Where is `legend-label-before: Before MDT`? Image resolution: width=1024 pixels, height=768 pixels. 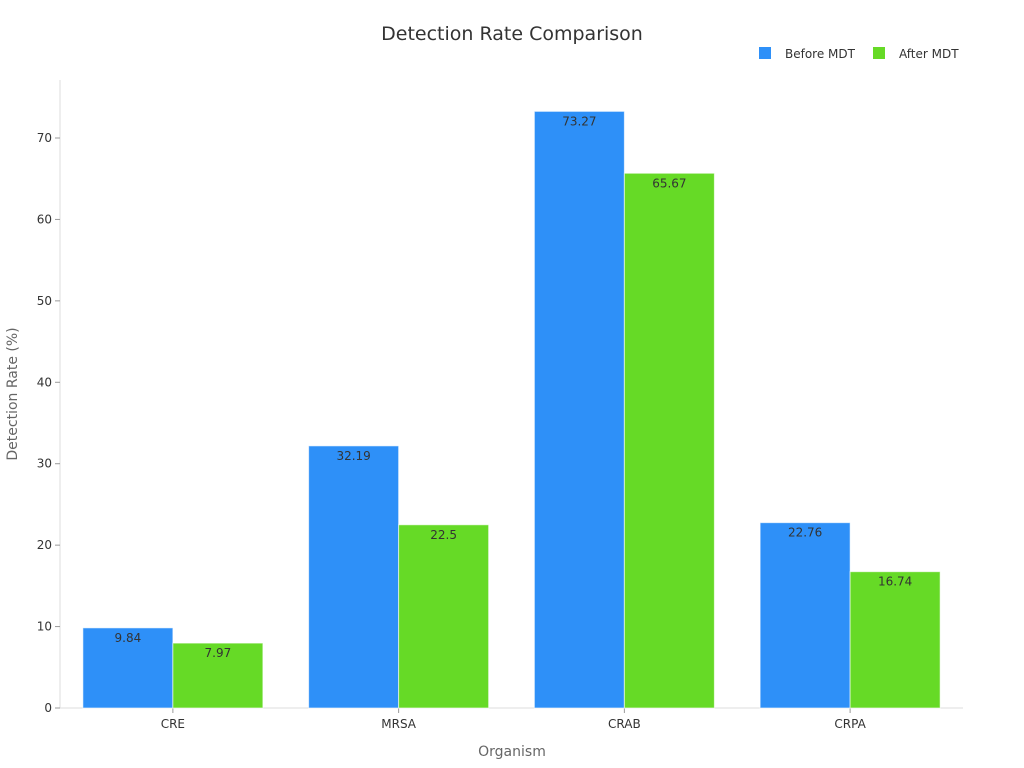
legend-label-before: Before MDT is located at coordinates (820, 54).